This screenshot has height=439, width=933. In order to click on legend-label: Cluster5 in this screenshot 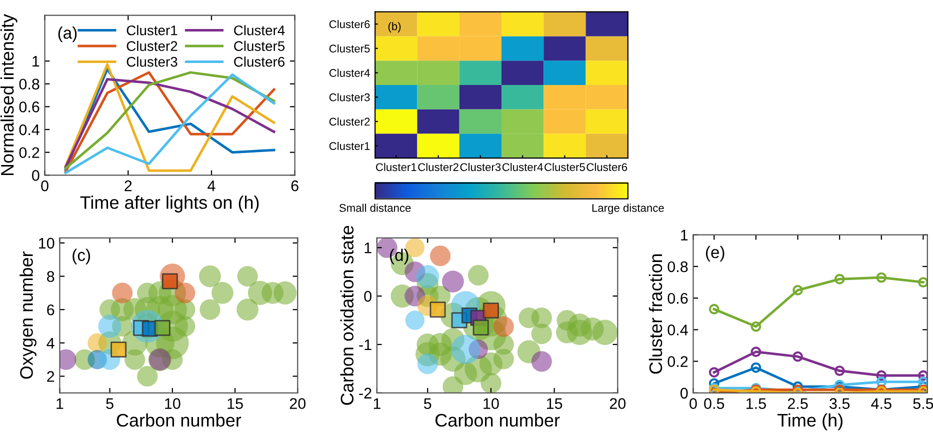, I will do `click(259, 46)`.